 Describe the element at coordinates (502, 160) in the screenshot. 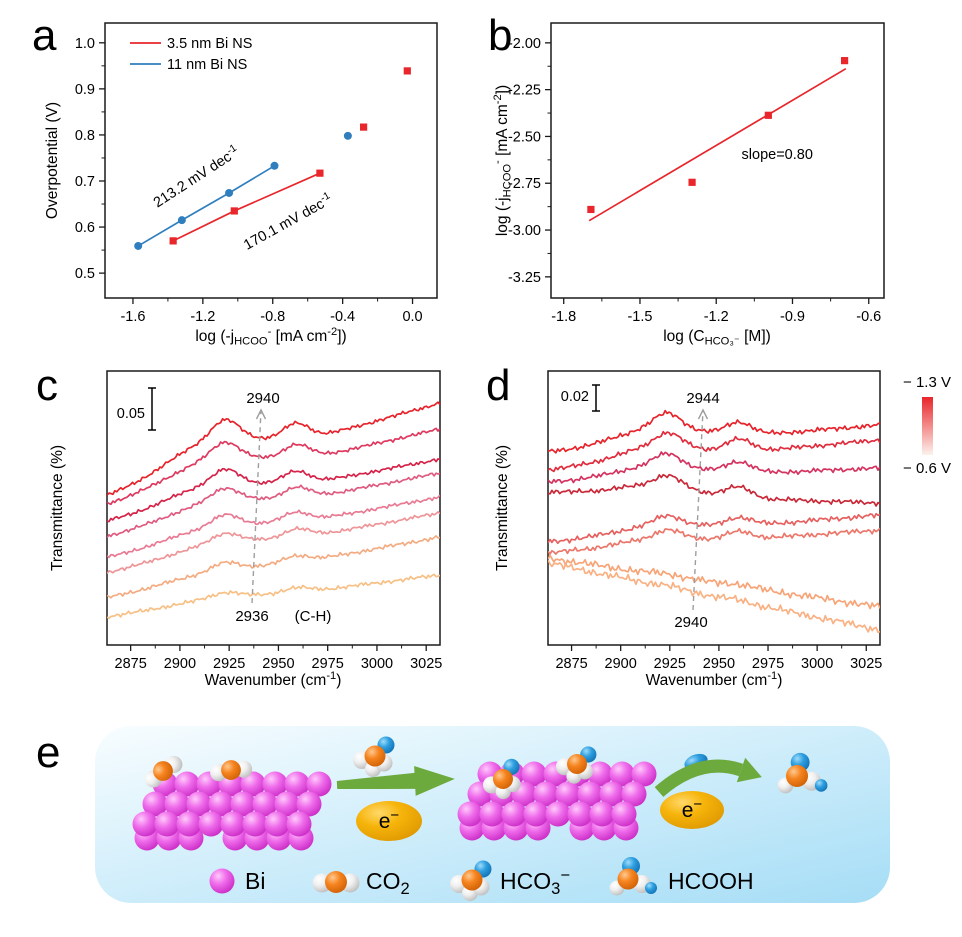

I see `y-axis-title: log (-jHCOO- [mA cm-2])` at that location.